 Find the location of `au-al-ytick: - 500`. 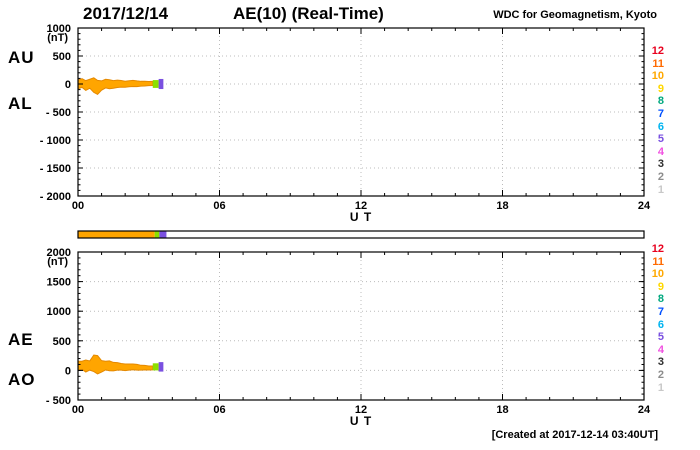

au-al-ytick: - 500 is located at coordinates (58, 113).